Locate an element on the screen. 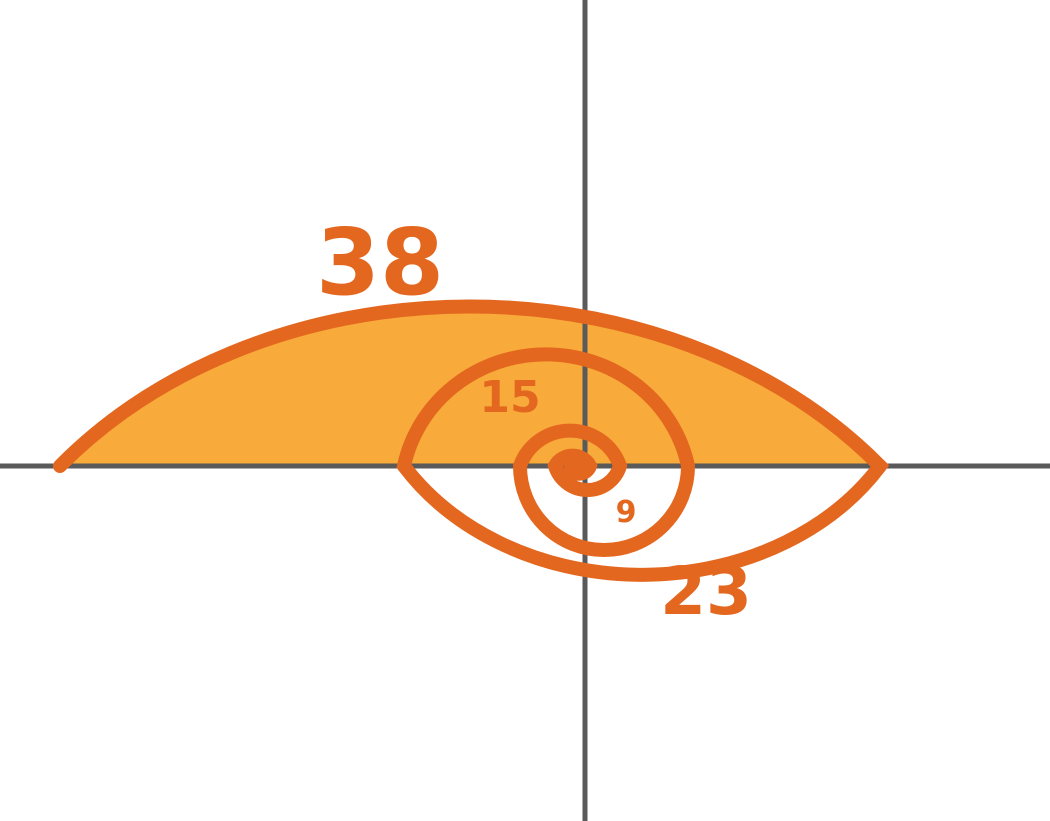 The image size is (1050, 821). label-inner-region: 15 is located at coordinates (509, 397).